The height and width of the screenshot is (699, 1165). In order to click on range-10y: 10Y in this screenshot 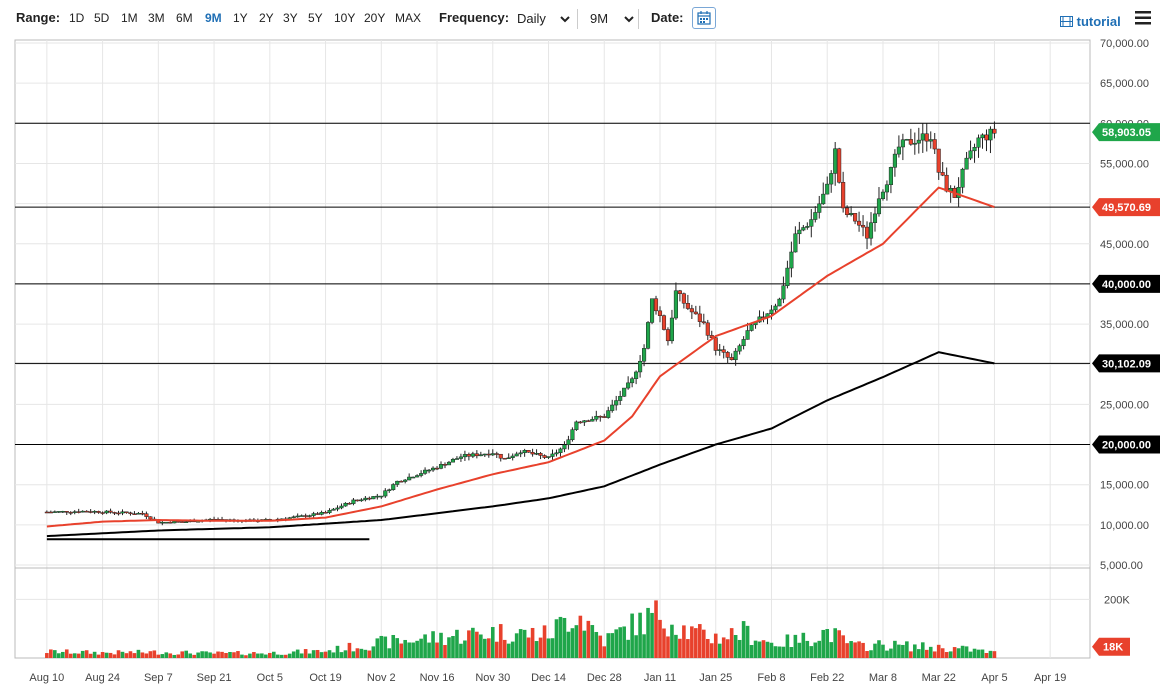, I will do `click(345, 18)`.